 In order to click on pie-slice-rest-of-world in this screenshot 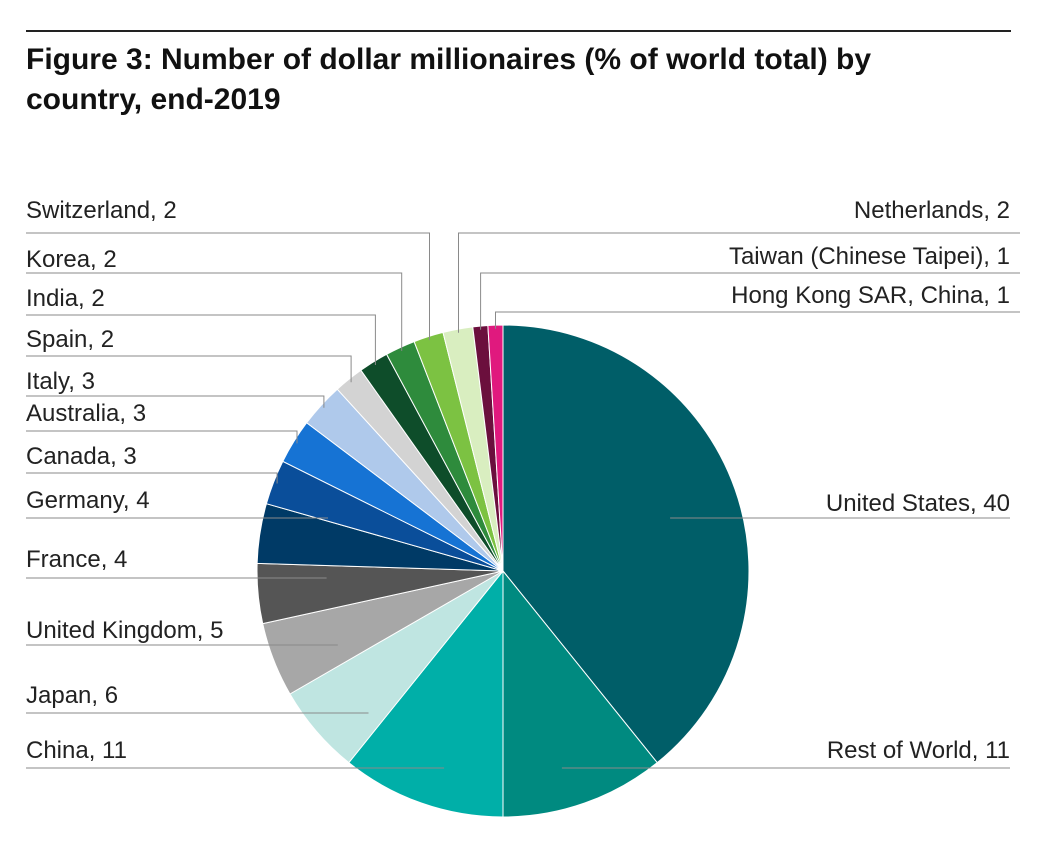, I will do `click(580, 693)`.